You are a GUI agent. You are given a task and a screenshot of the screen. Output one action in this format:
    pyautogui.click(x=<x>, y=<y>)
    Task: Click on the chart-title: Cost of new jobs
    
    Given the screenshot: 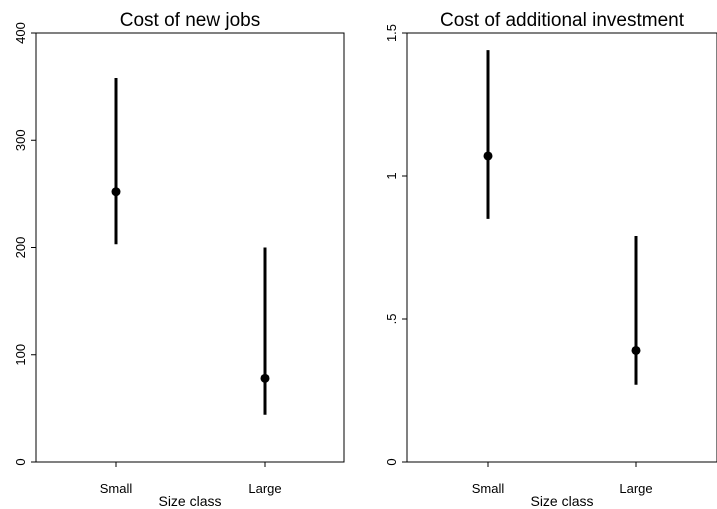 What is the action you would take?
    pyautogui.click(x=190, y=20)
    